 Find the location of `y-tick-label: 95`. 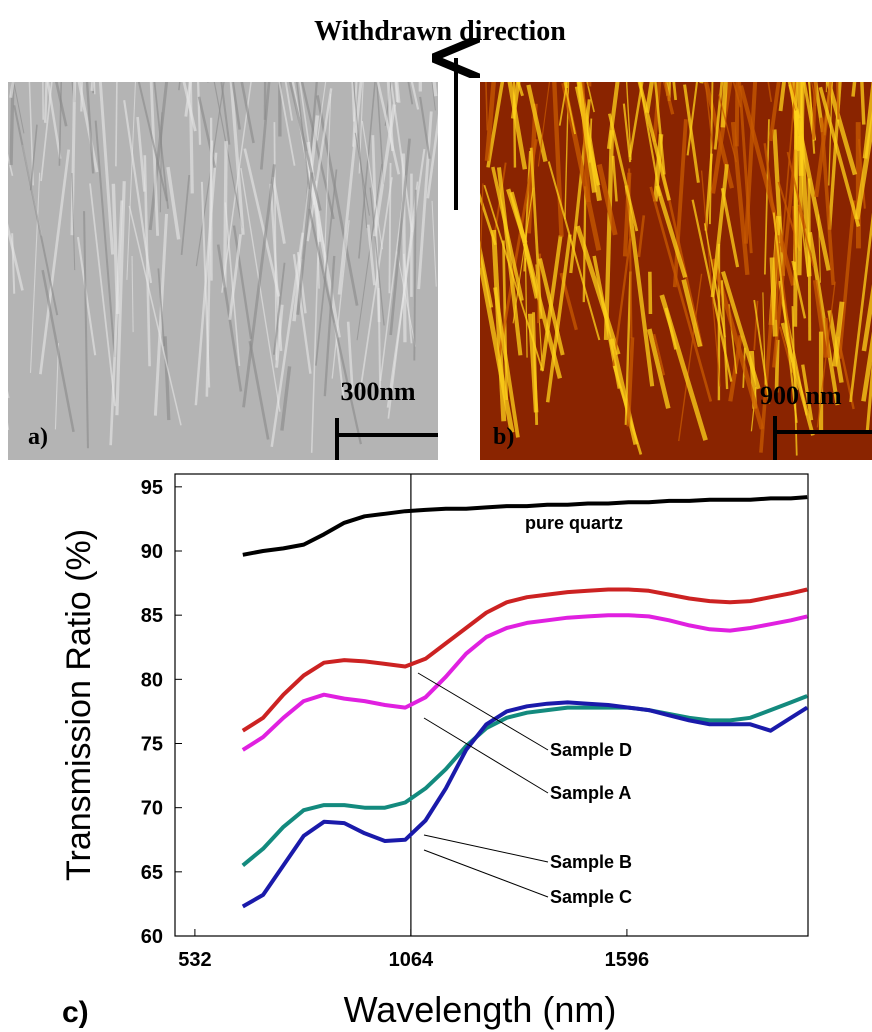

y-tick-label: 95 is located at coordinates (152, 488).